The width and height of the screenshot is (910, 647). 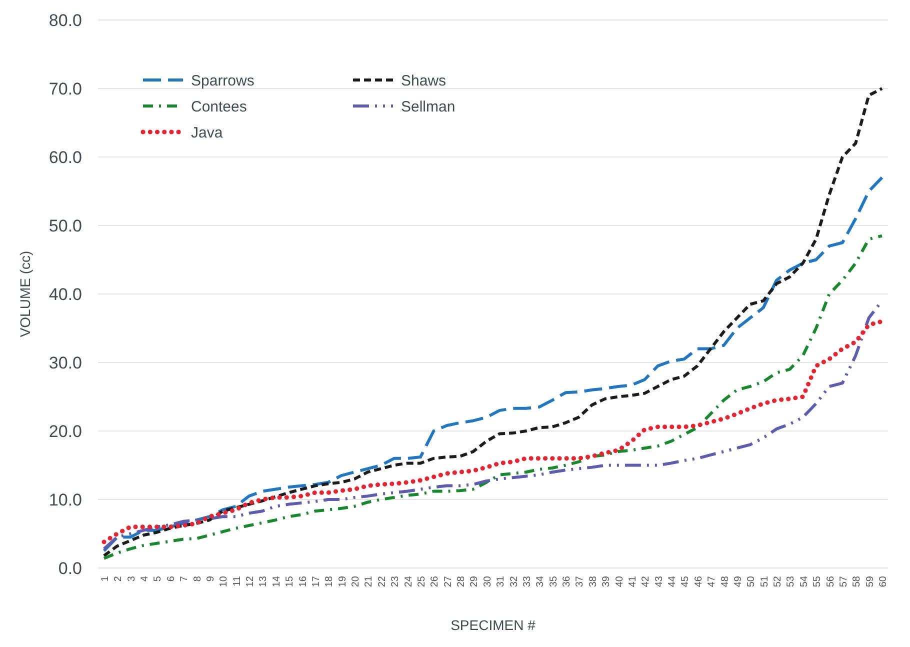 I want to click on x-tick-label: 20, so click(x=356, y=582).